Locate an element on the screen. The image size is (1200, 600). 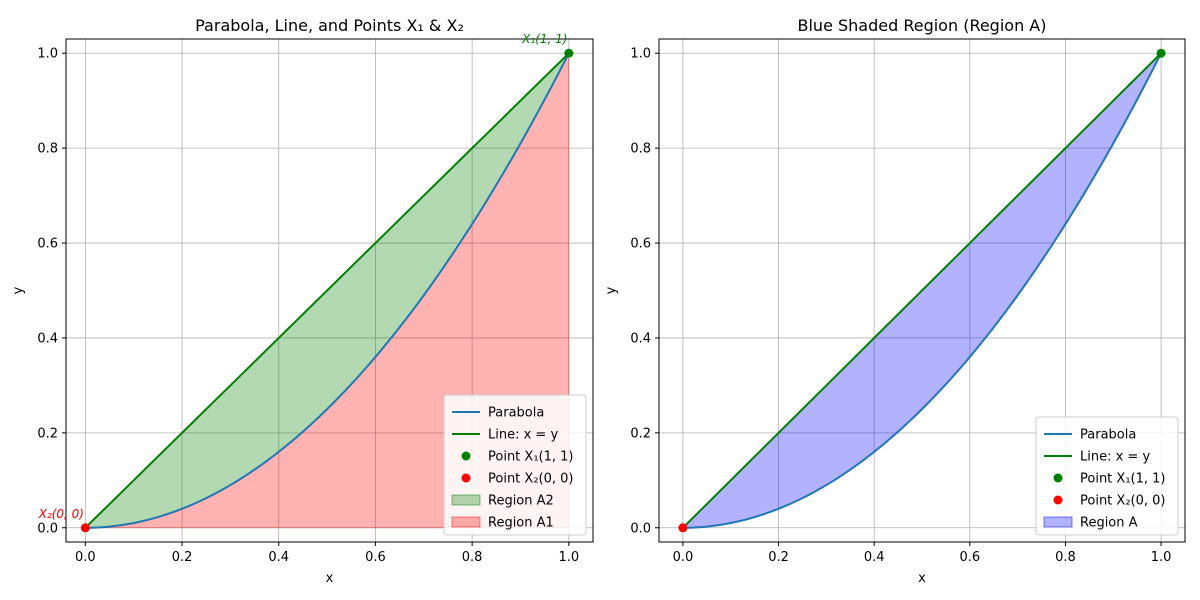
point-annotation: X₁(1, 1) is located at coordinates (544, 39).